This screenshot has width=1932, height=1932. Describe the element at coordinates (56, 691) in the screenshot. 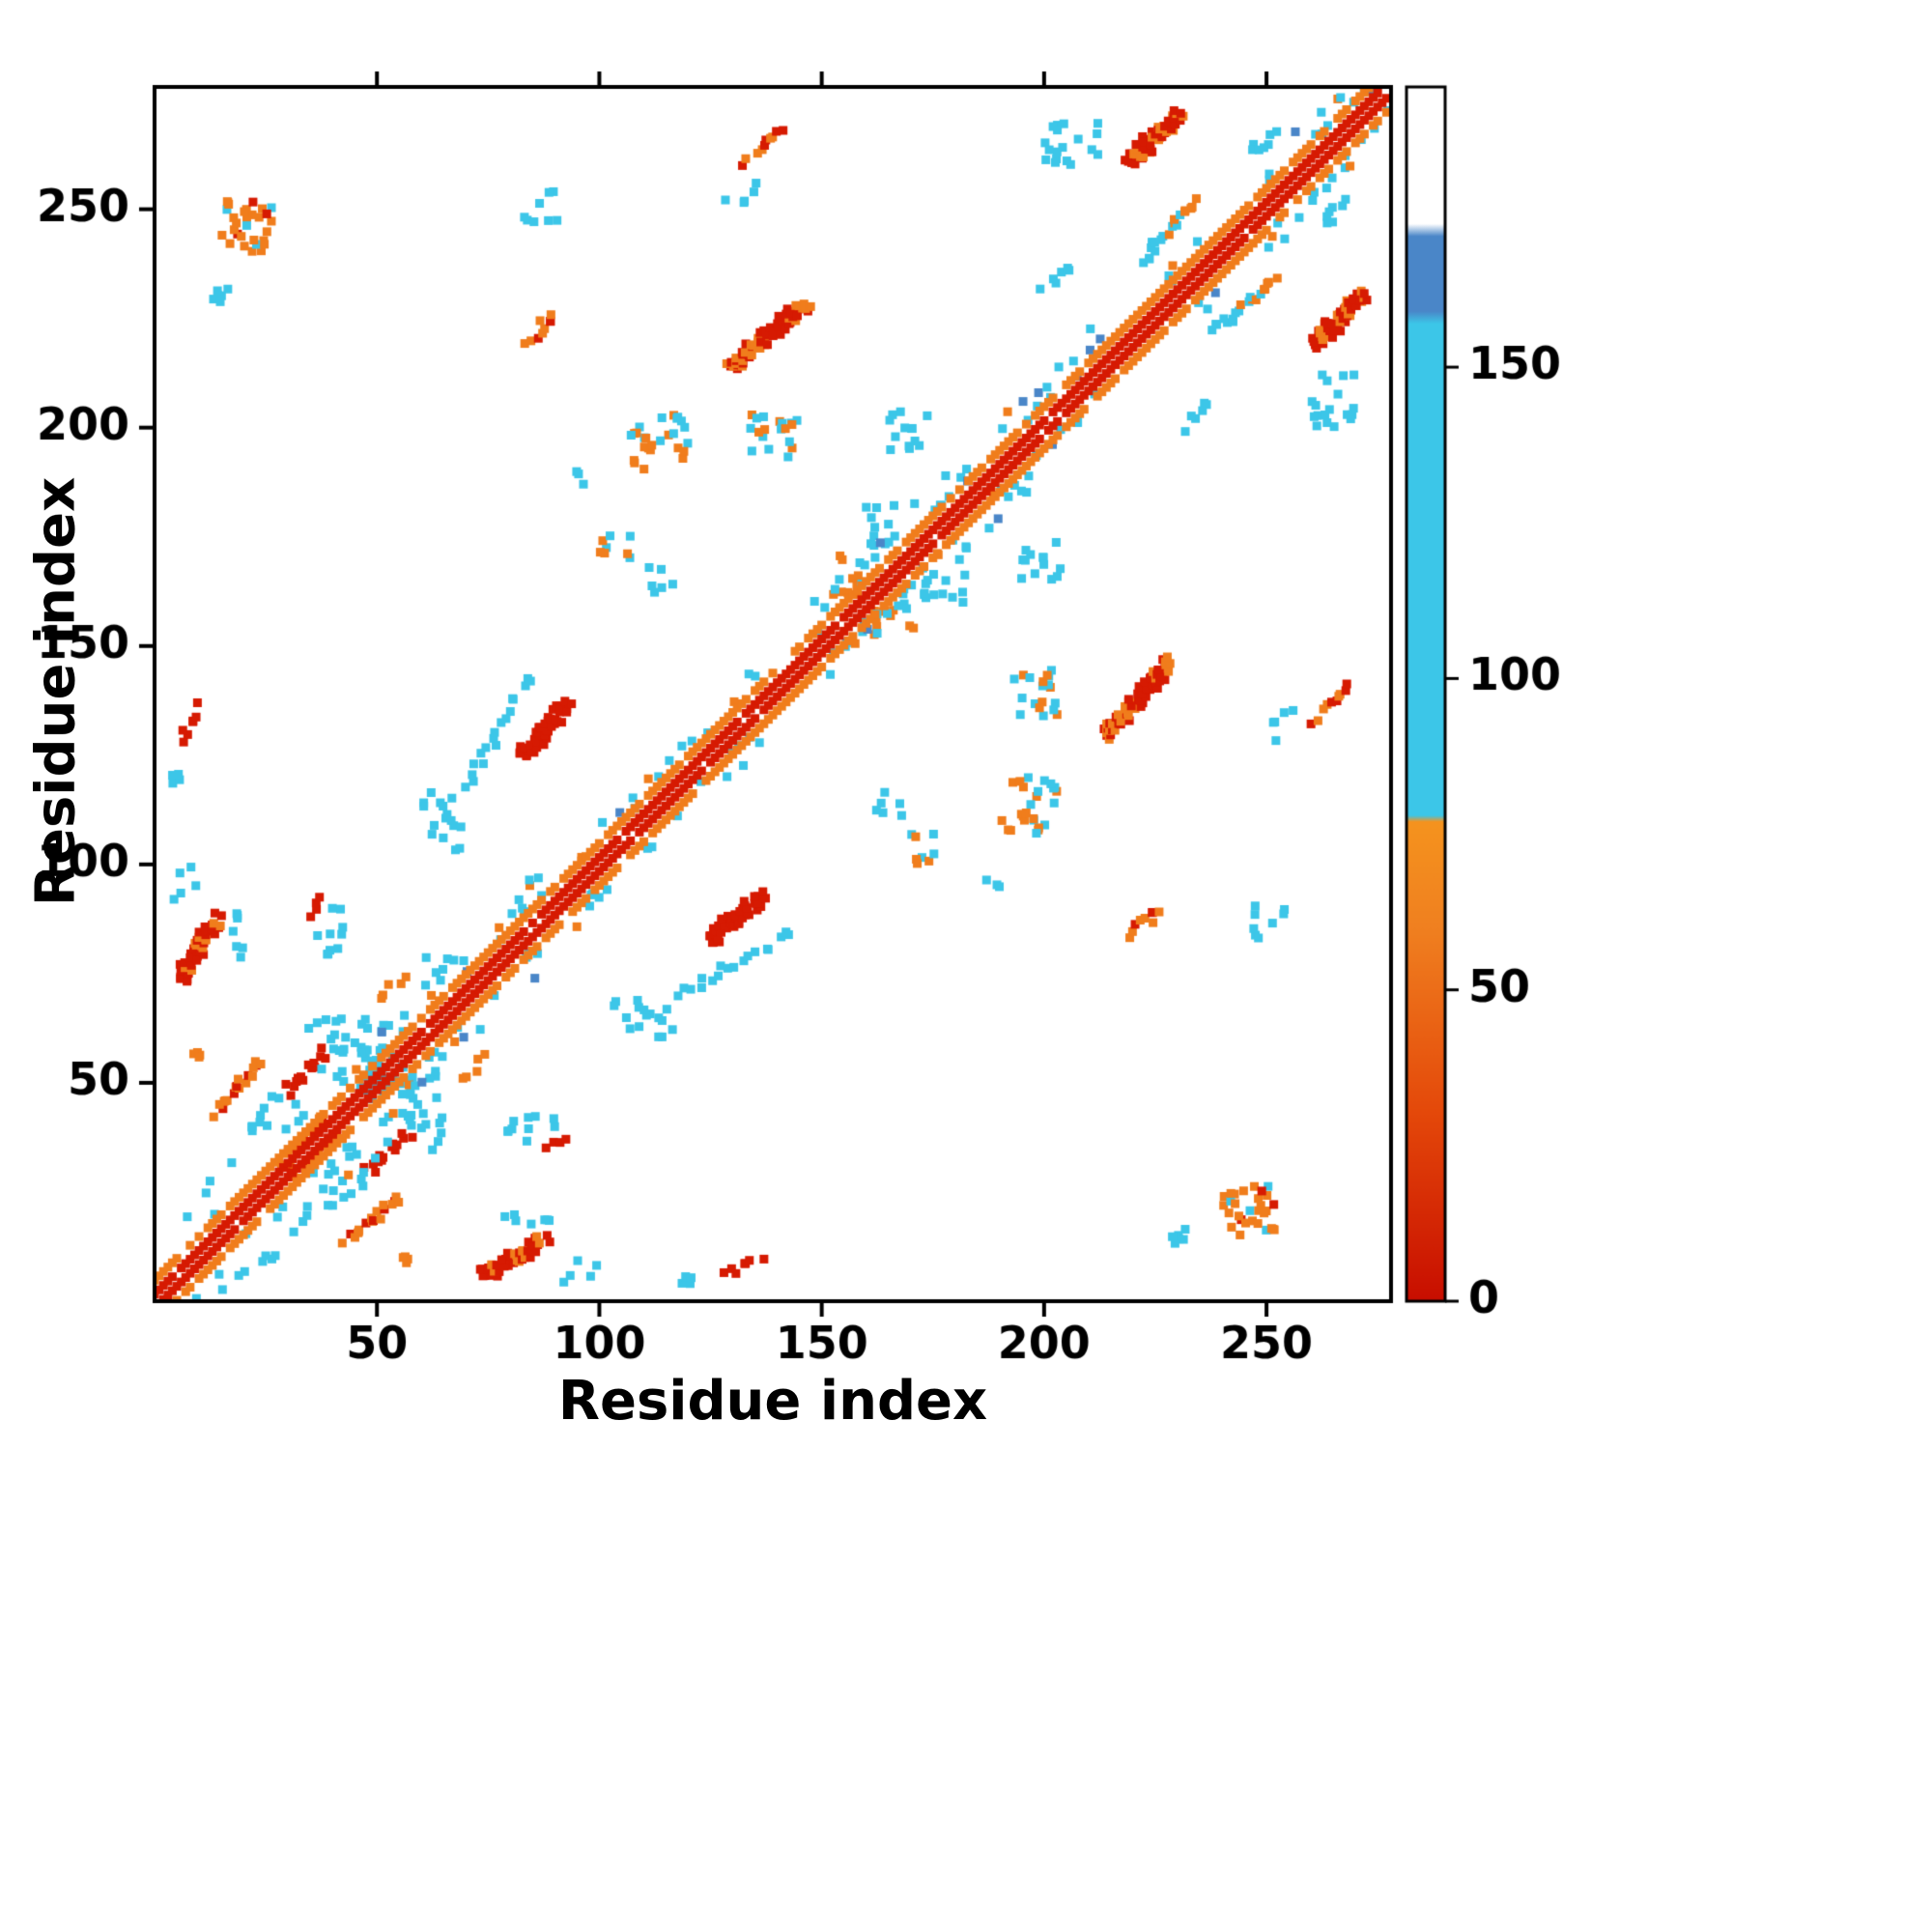

I see `y-axis-label: Residue index` at that location.